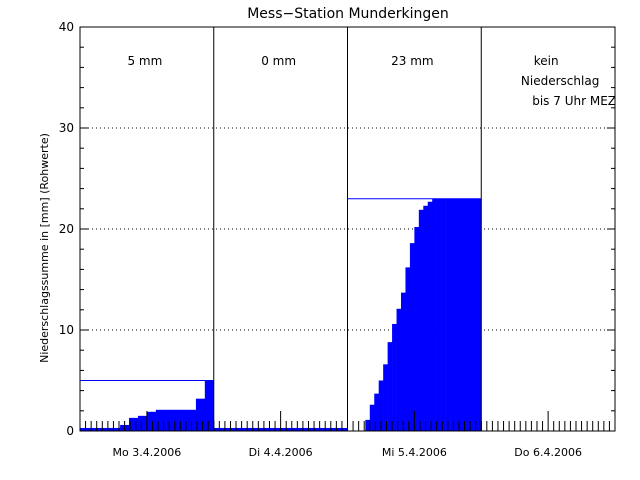  I want to click on day-label-3: Do 6.4.2006, so click(548, 452).